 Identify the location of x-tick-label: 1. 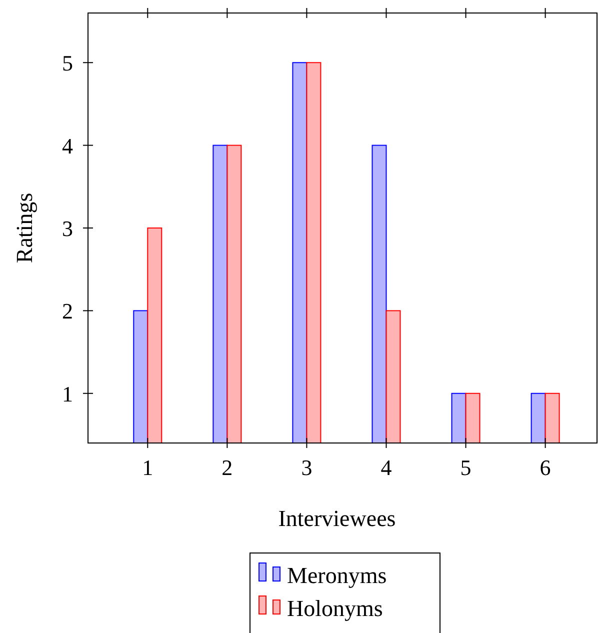
(148, 467).